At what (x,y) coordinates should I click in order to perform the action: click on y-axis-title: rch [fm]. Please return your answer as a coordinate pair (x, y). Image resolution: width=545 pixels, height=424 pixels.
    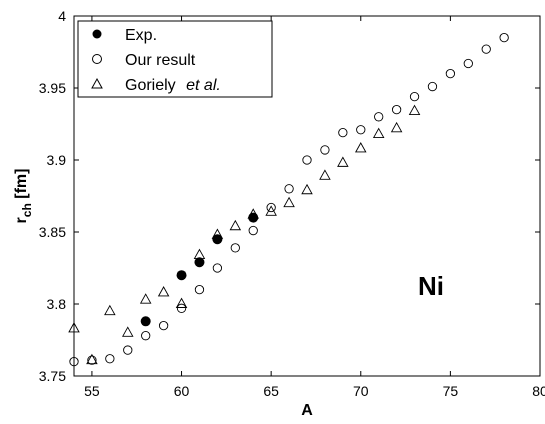
    Looking at the image, I should click on (23, 196).